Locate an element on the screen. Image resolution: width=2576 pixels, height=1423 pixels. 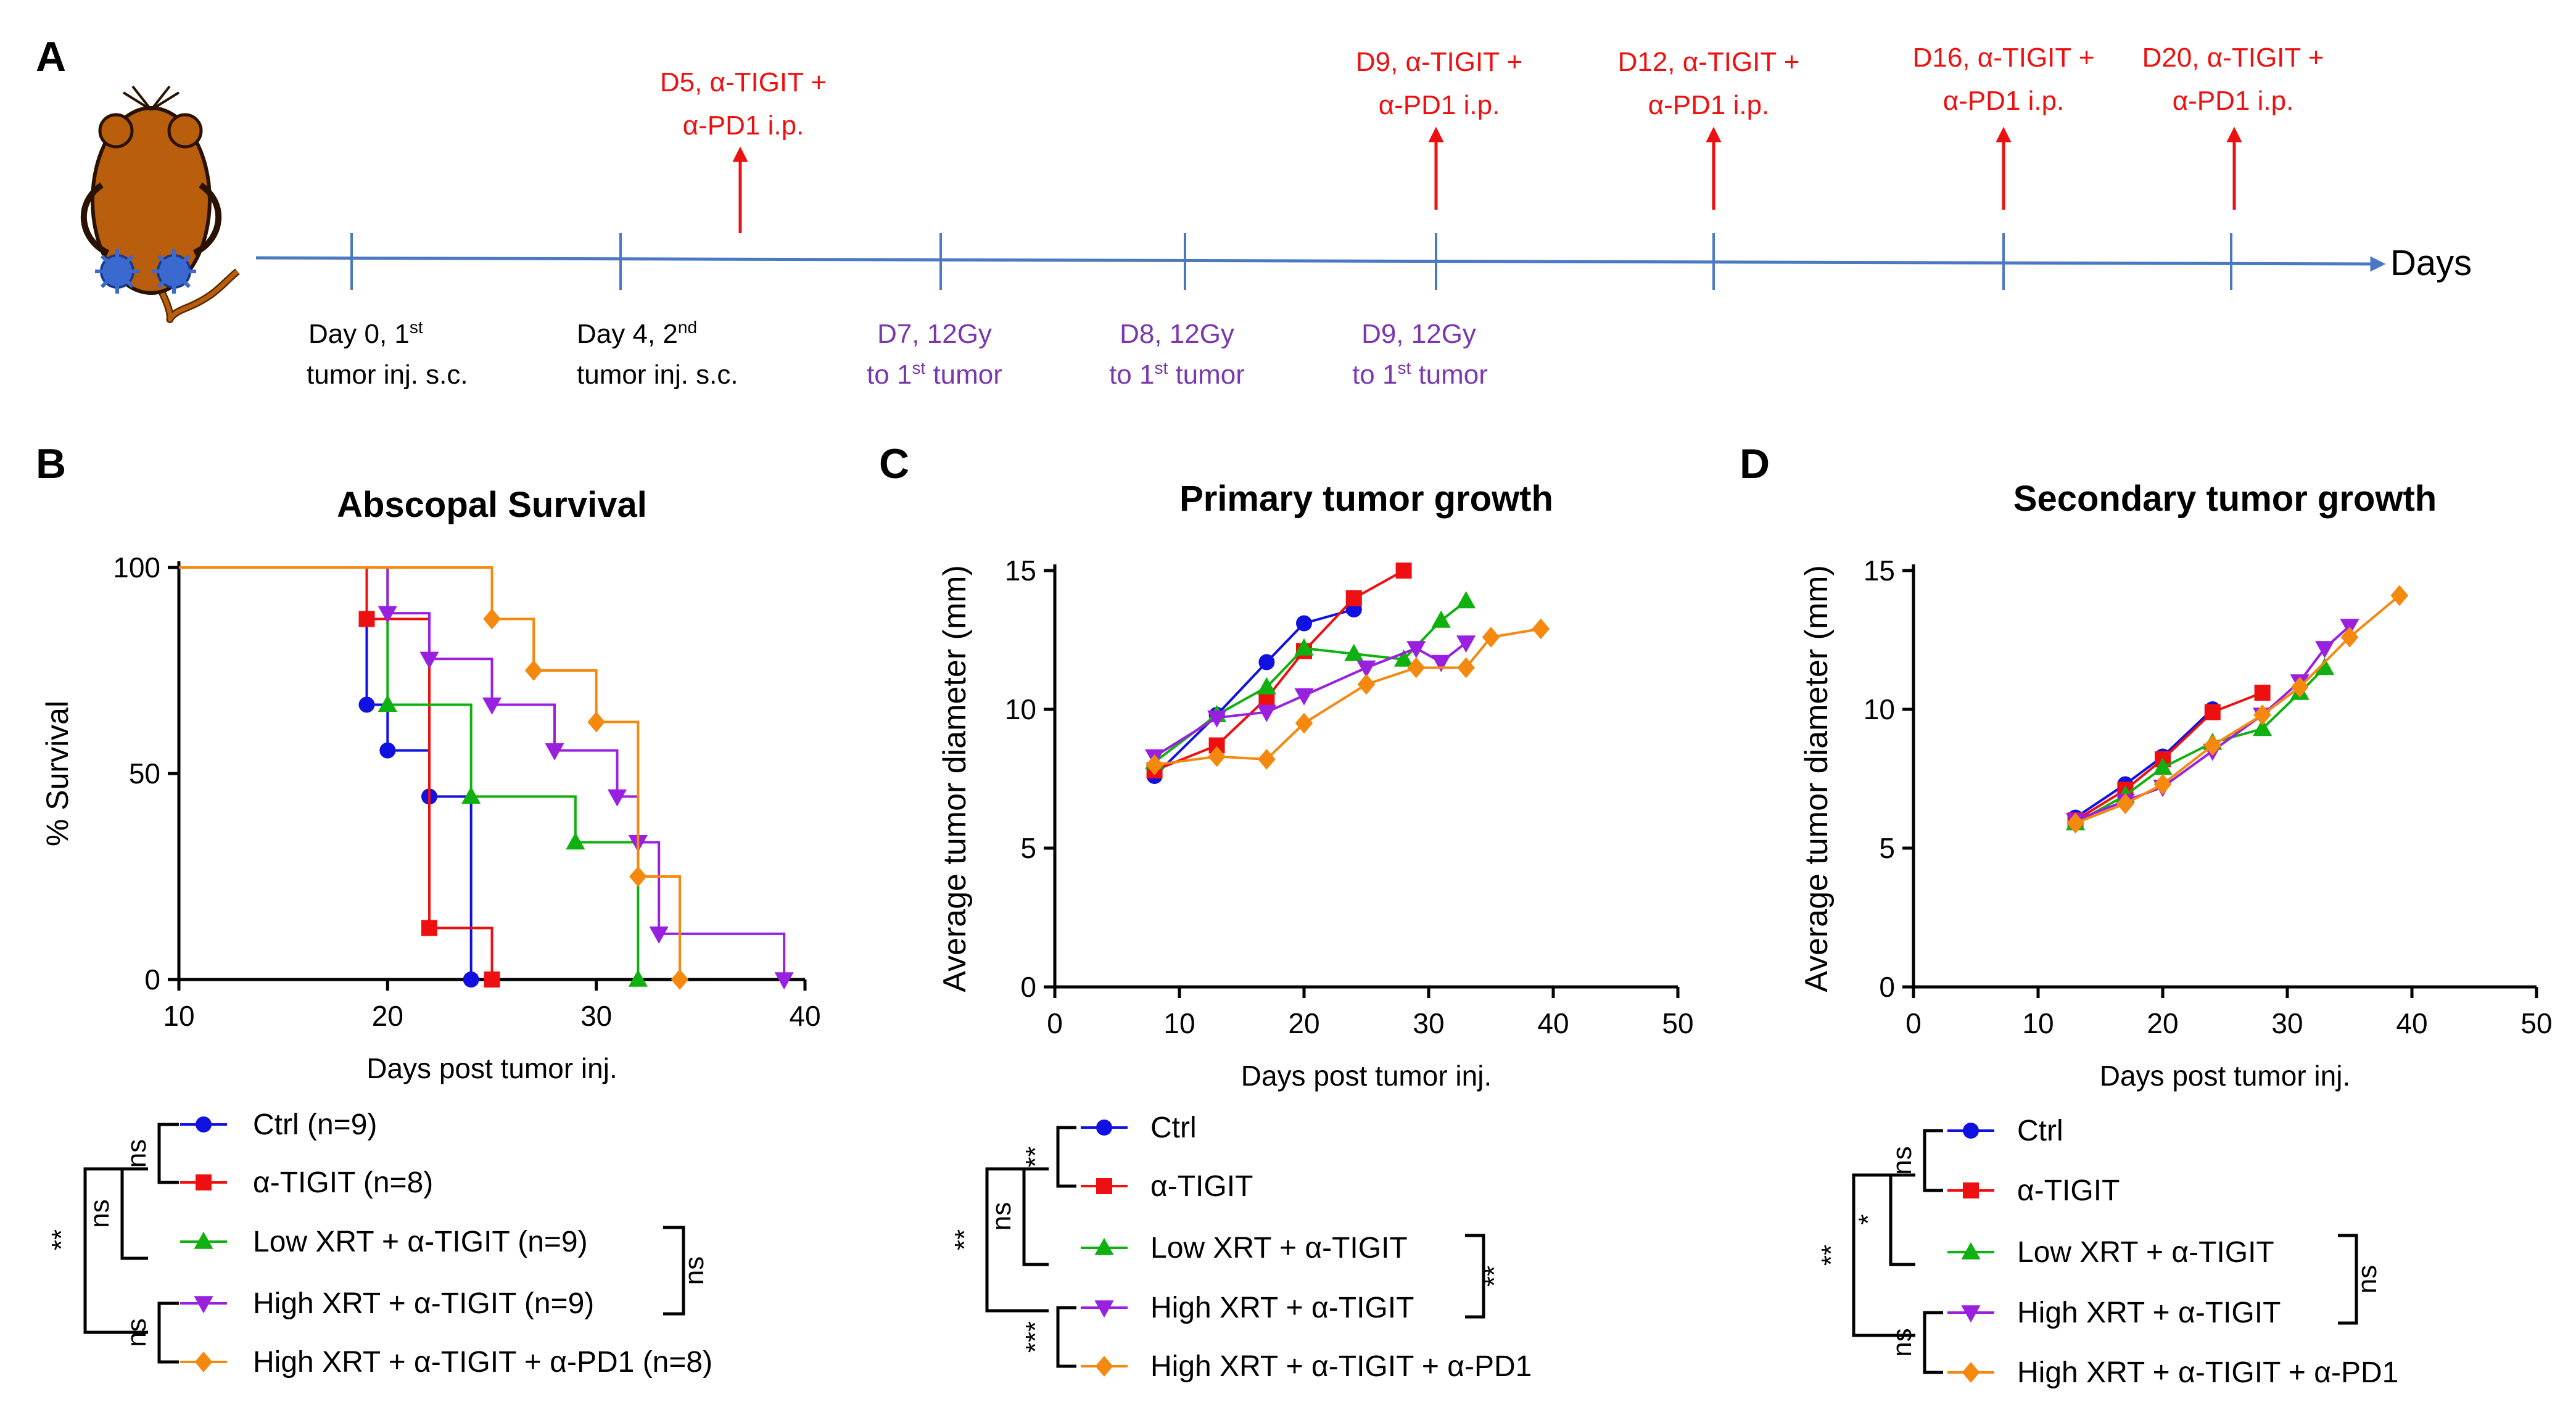
chart-title: Secondary tumor growth is located at coordinates (2225, 499).